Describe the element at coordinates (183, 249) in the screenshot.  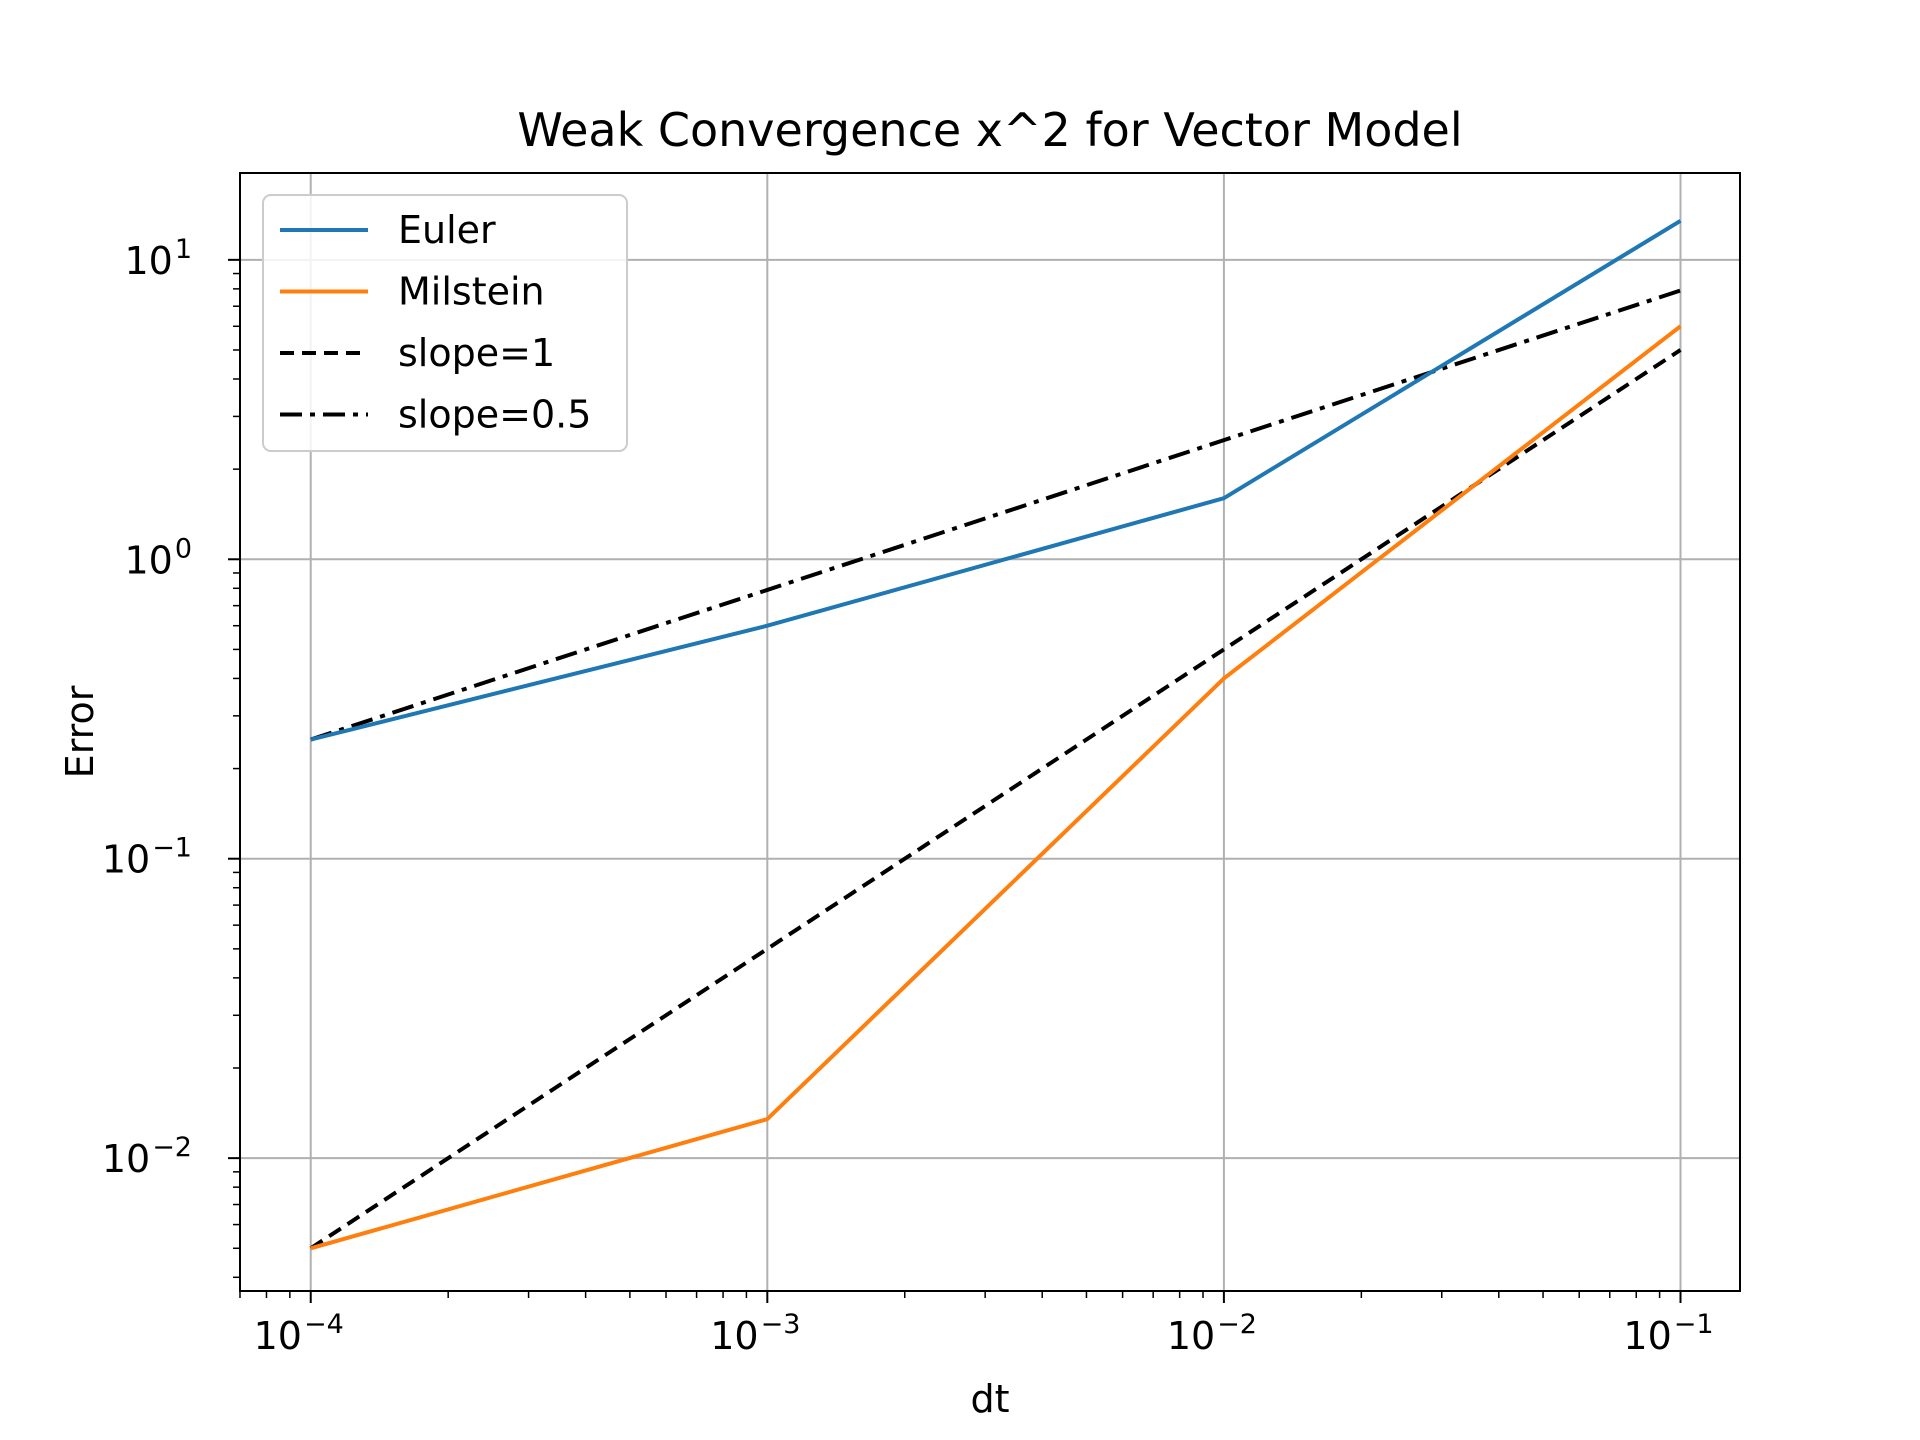
I see `y-tick-exponent: 1` at that location.